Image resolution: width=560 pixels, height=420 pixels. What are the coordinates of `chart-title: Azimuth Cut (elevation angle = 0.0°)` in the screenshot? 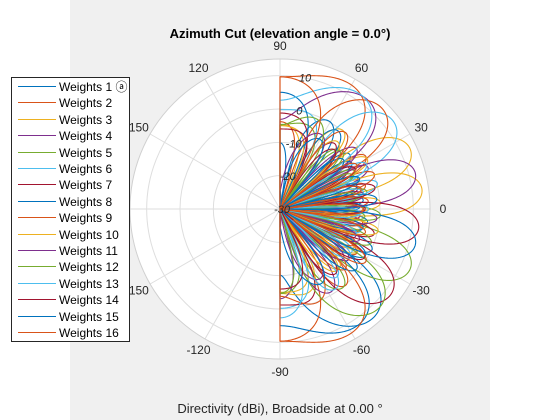 It's located at (280, 33).